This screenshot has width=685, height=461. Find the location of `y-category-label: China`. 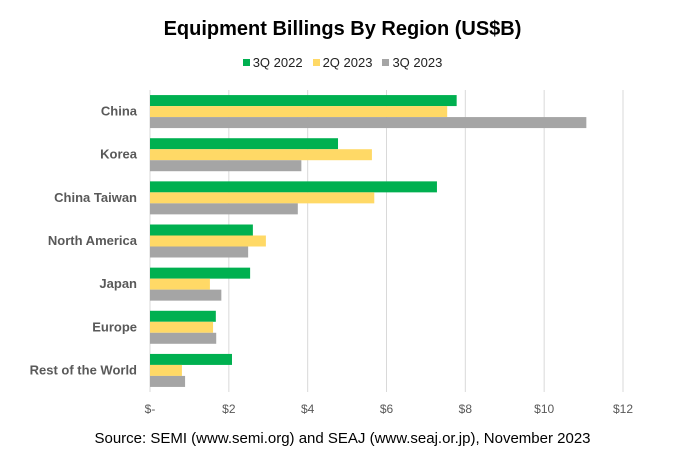

y-category-label: China is located at coordinates (119, 111).